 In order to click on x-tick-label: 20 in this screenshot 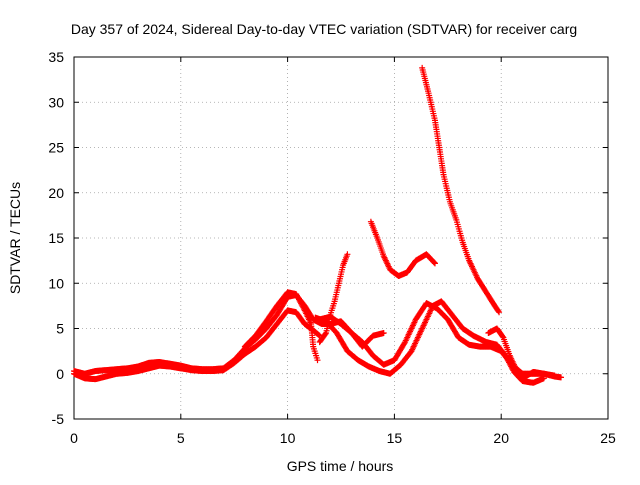, I will do `click(501, 438)`.